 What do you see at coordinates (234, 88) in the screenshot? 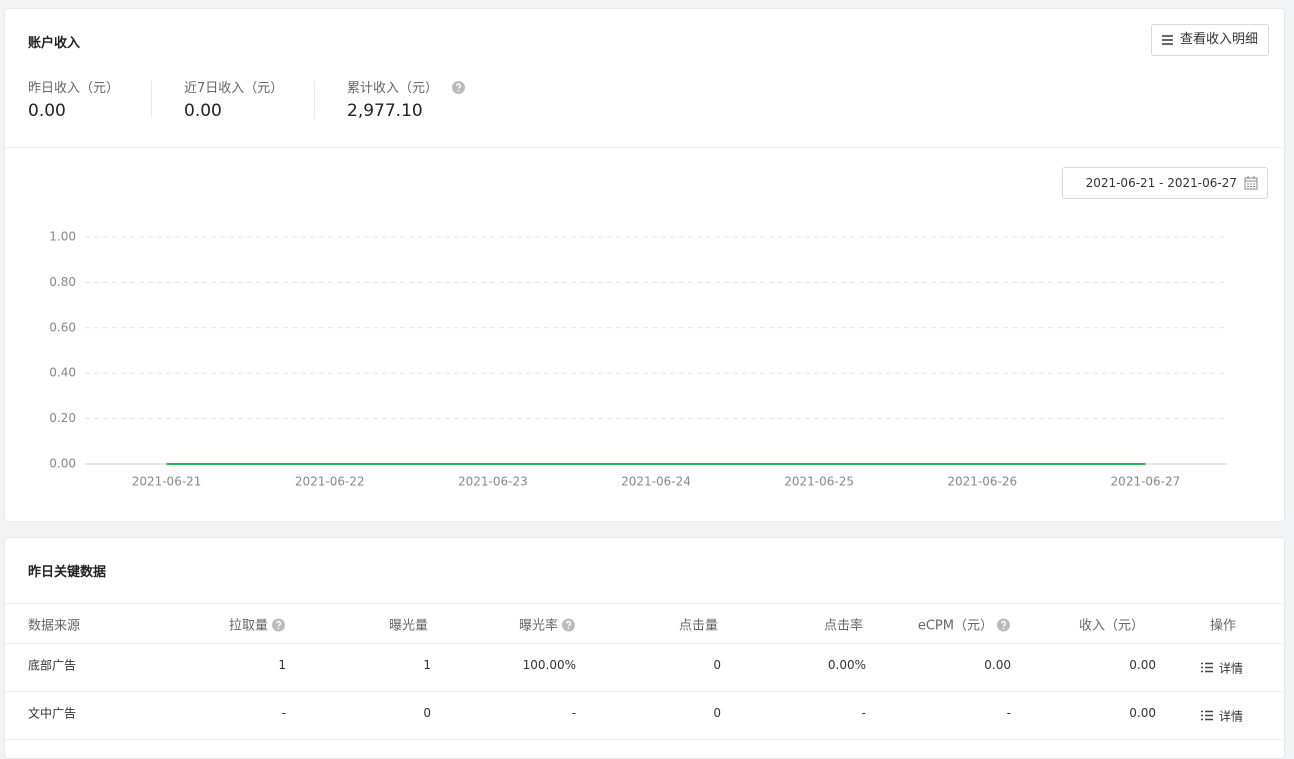
I see `stat-label: 近7日收入（元）` at bounding box center [234, 88].